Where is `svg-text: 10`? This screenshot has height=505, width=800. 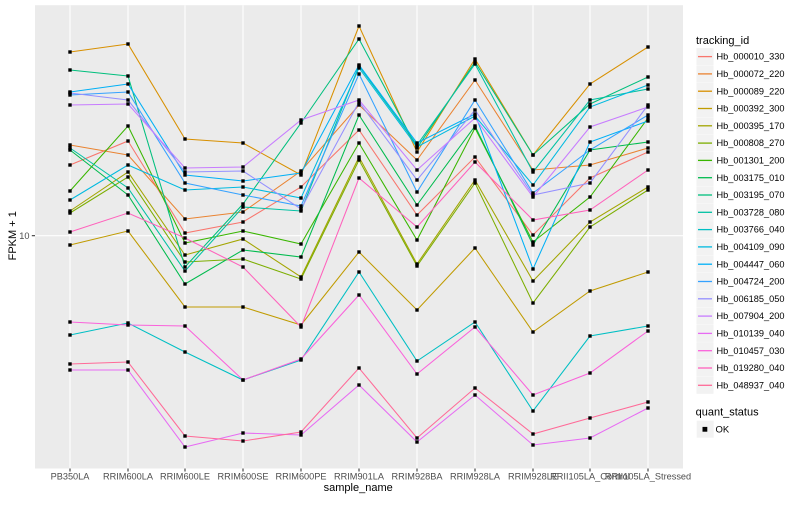 svg-text: 10 is located at coordinates (24, 236).